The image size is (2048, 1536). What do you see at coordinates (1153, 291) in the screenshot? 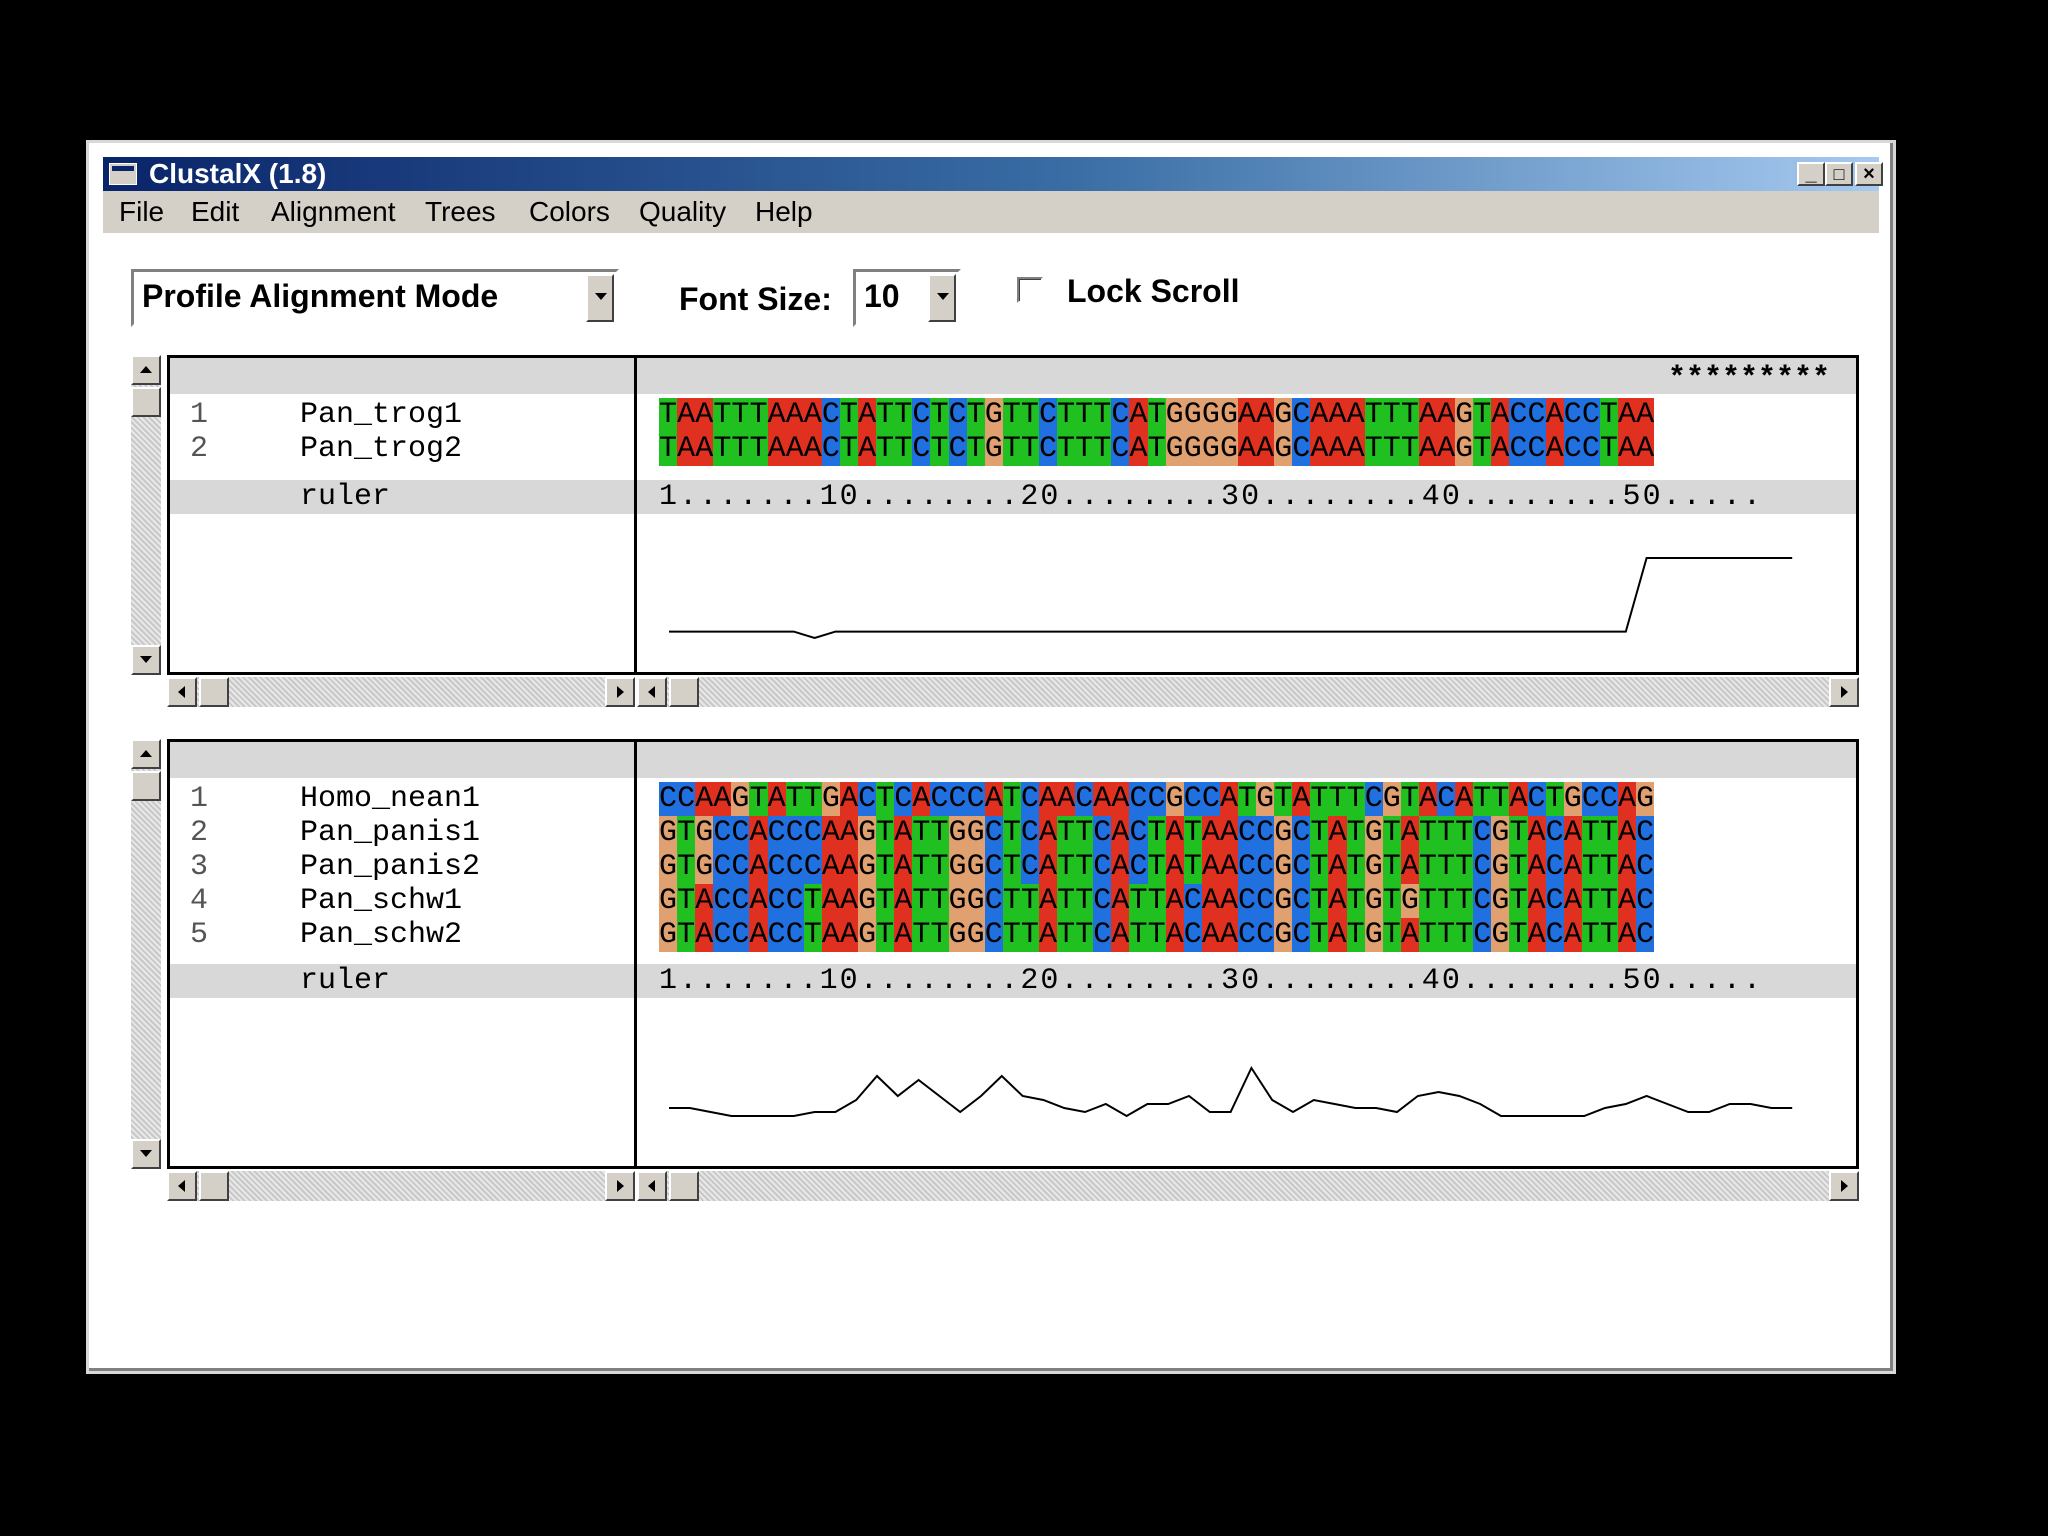
I see `lock-scroll-label: Lock Scroll` at bounding box center [1153, 291].